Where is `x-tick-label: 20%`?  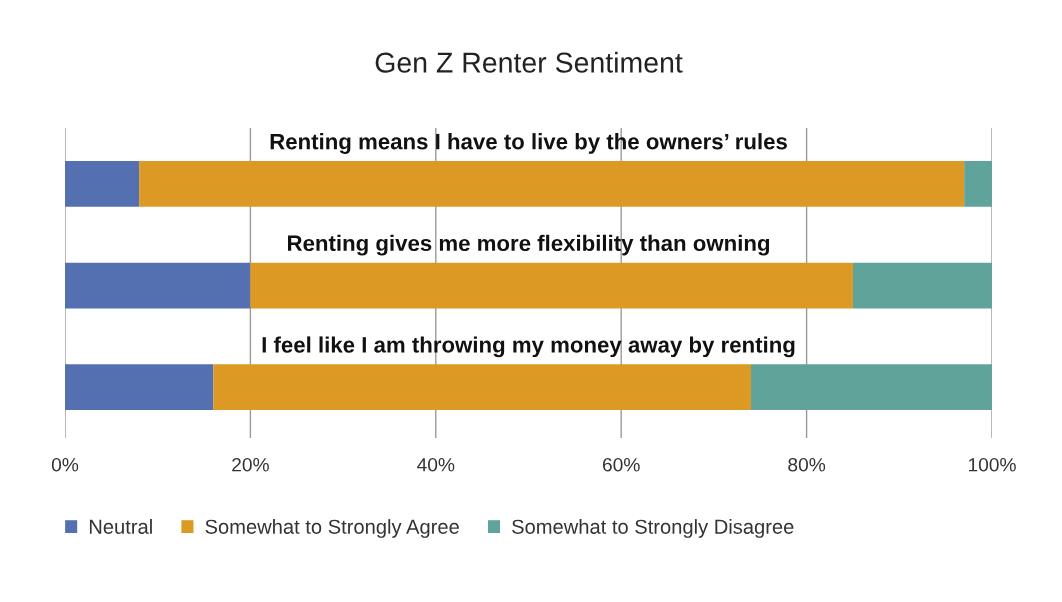
x-tick-label: 20% is located at coordinates (250, 464).